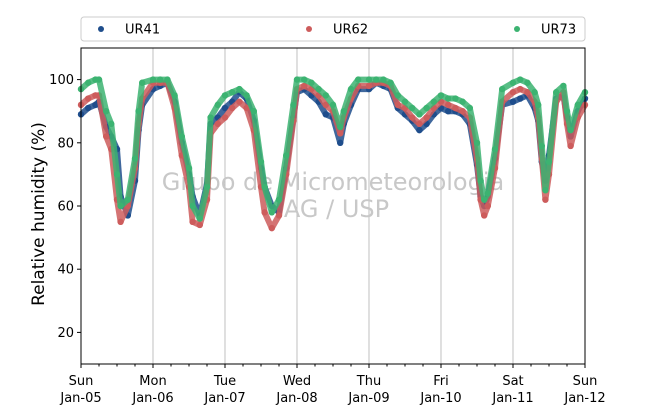  What do you see at coordinates (80, 398) in the screenshot?
I see `x-tick-label-date-0: Jan-05` at bounding box center [80, 398].